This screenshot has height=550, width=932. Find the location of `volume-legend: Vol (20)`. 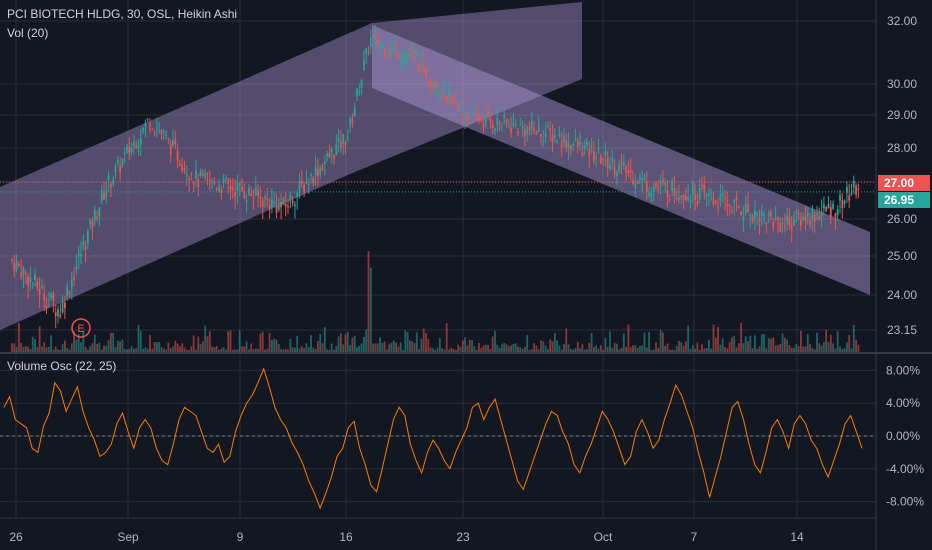

volume-legend: Vol (20) is located at coordinates (28, 33).